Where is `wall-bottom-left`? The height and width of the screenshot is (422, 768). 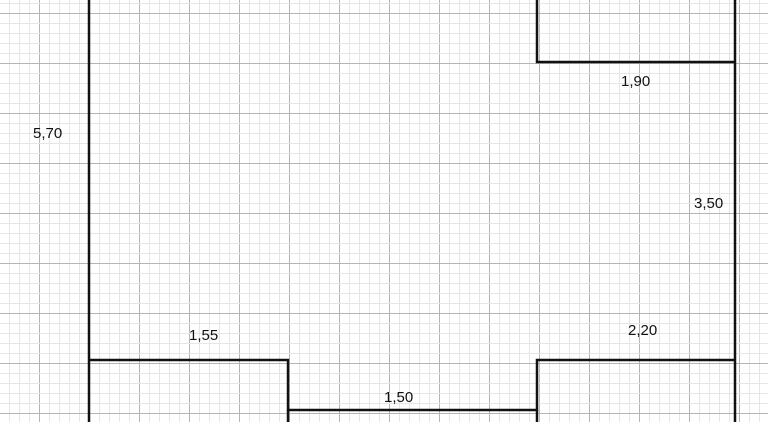 wall-bottom-left is located at coordinates (412, 385).